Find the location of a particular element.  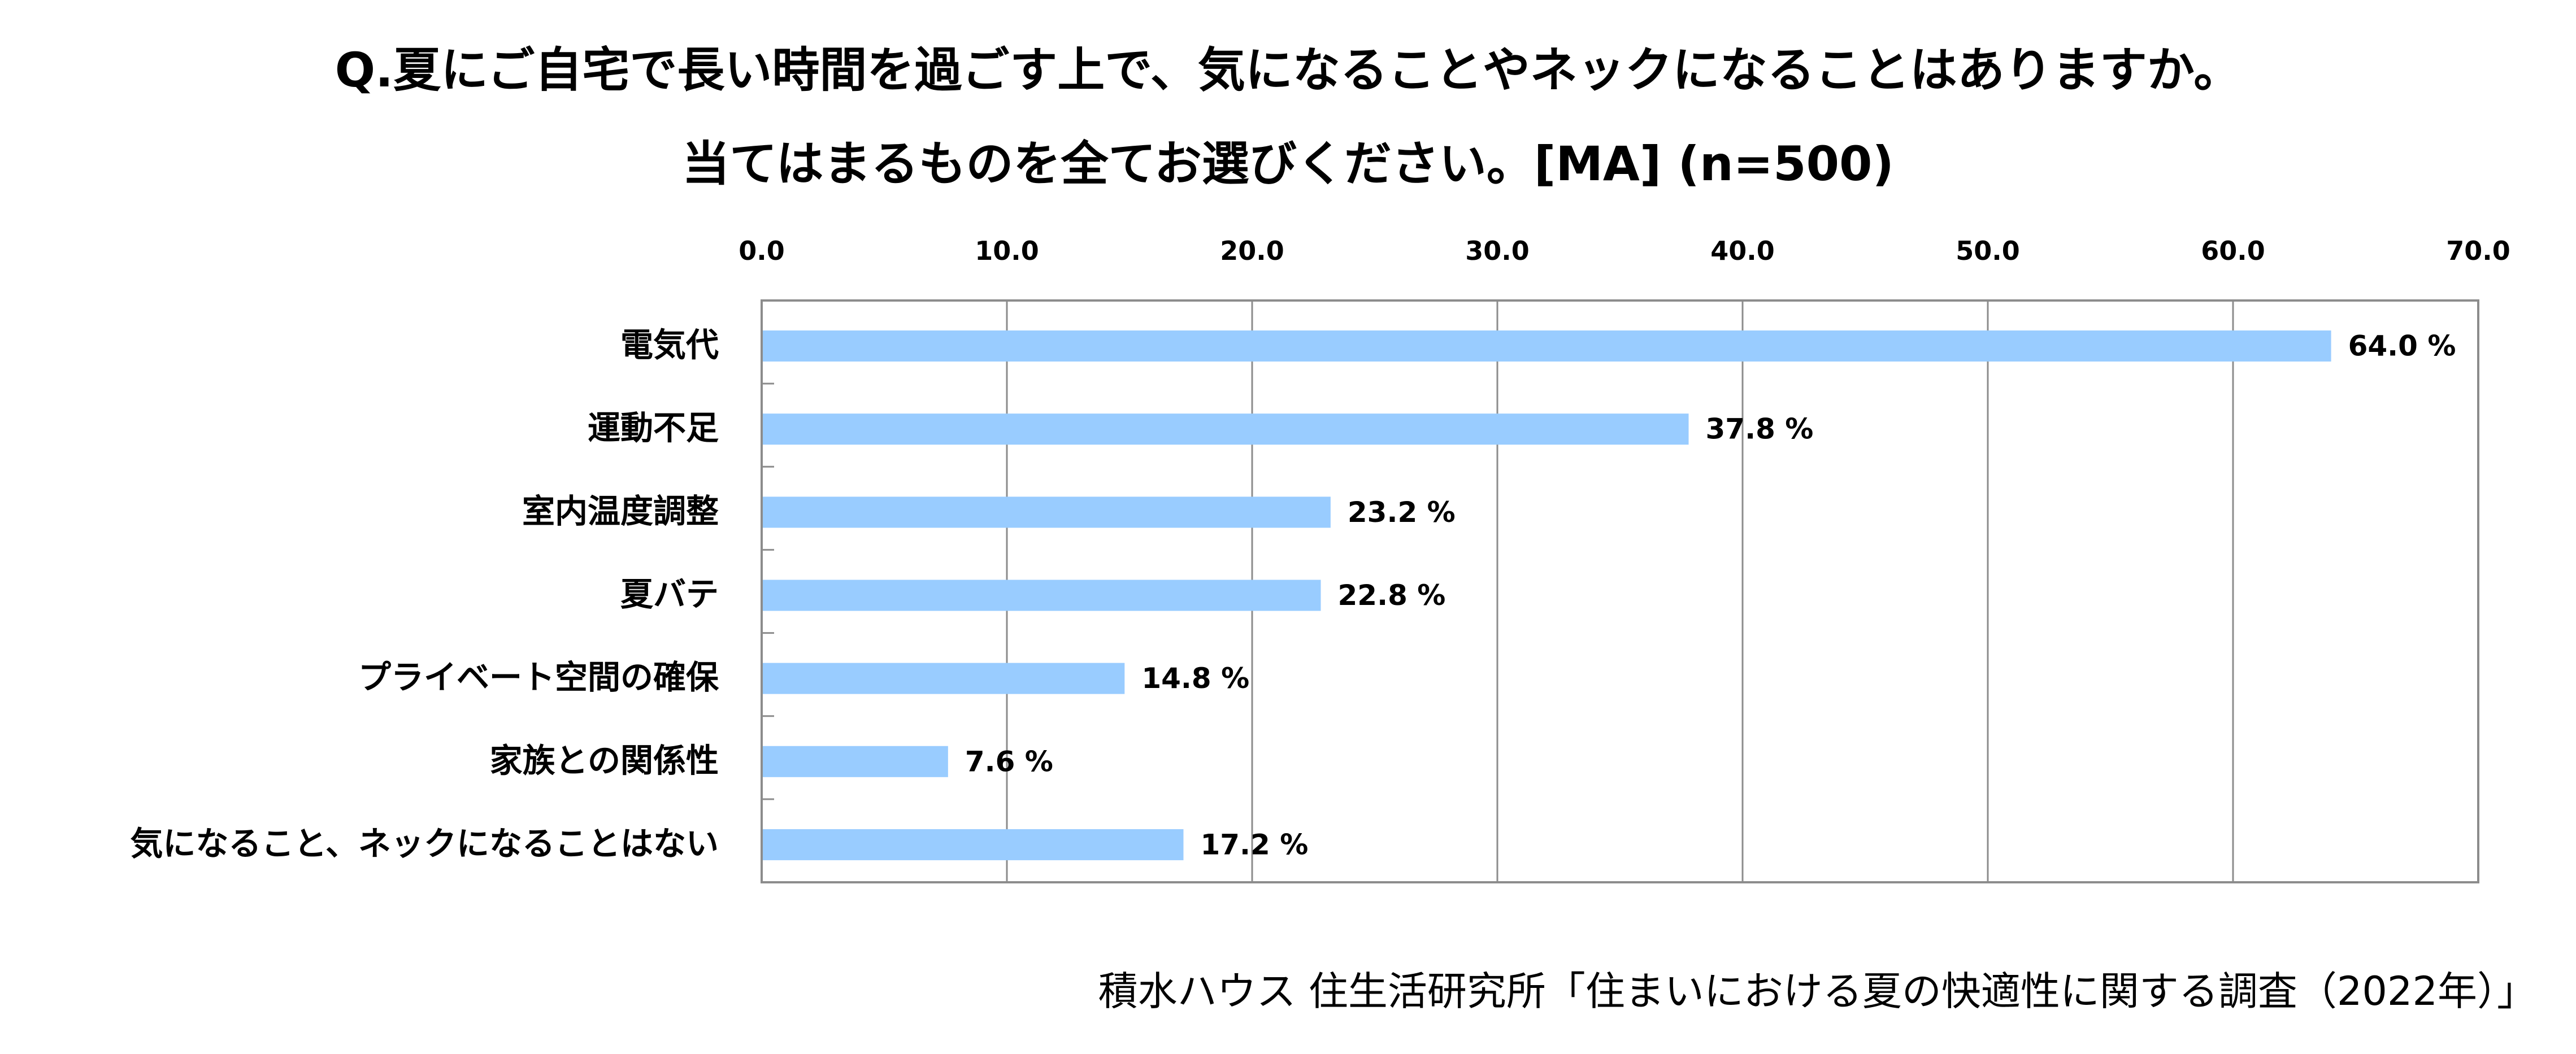

data-label: 37.8 % is located at coordinates (1760, 430).